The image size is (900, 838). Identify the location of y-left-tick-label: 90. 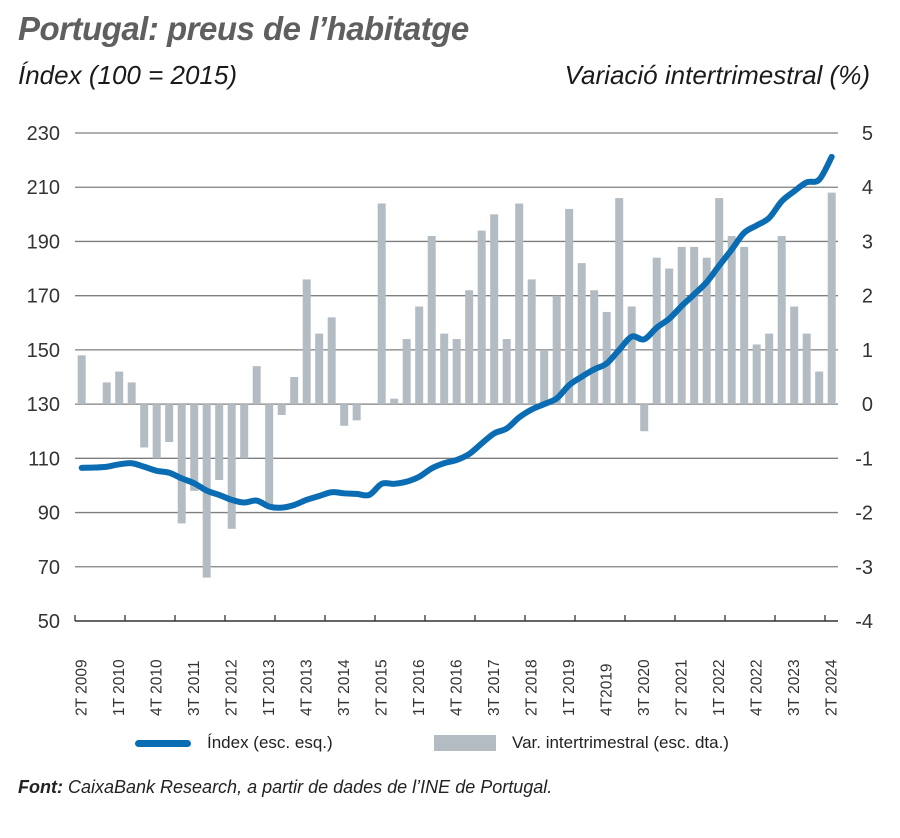
(49, 514).